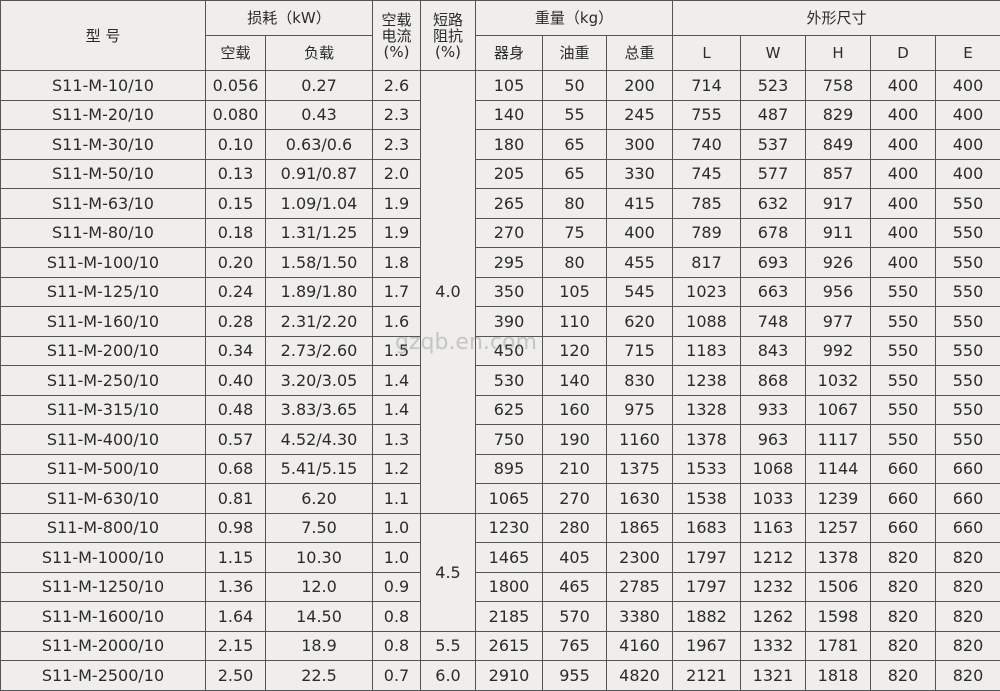  Describe the element at coordinates (640, 115) in the screenshot. I see `table-cell: 245` at that location.